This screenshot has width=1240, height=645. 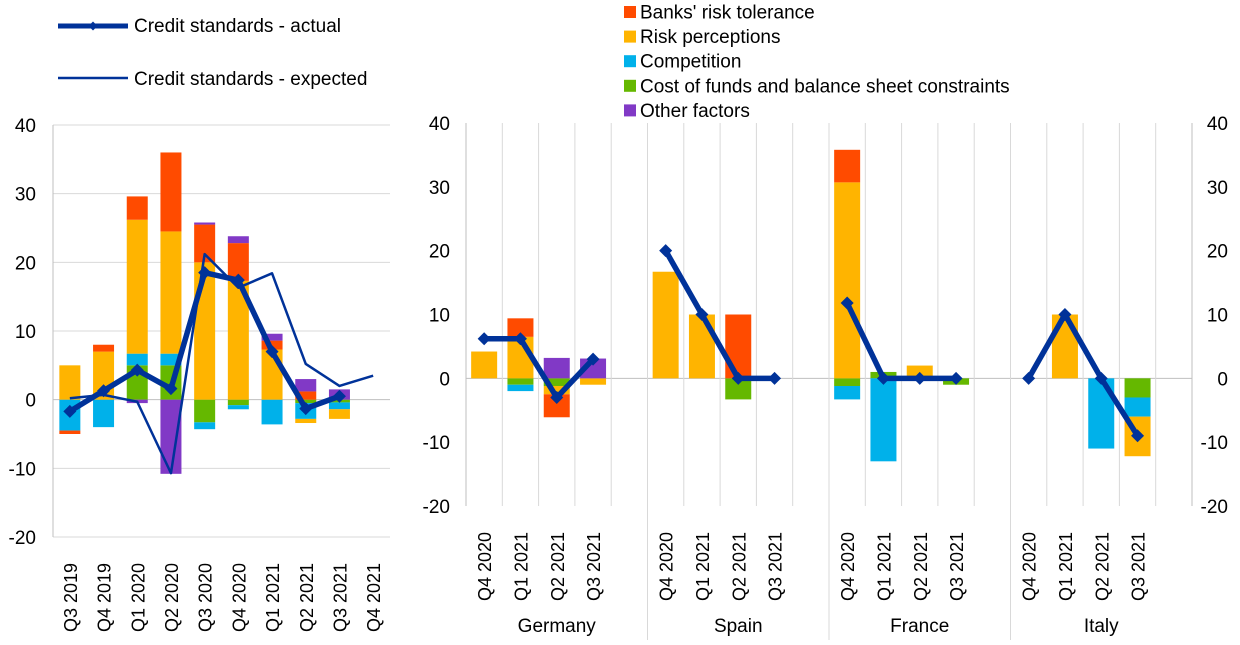 I want to click on left-y-tick-label: 40, so click(x=25, y=126).